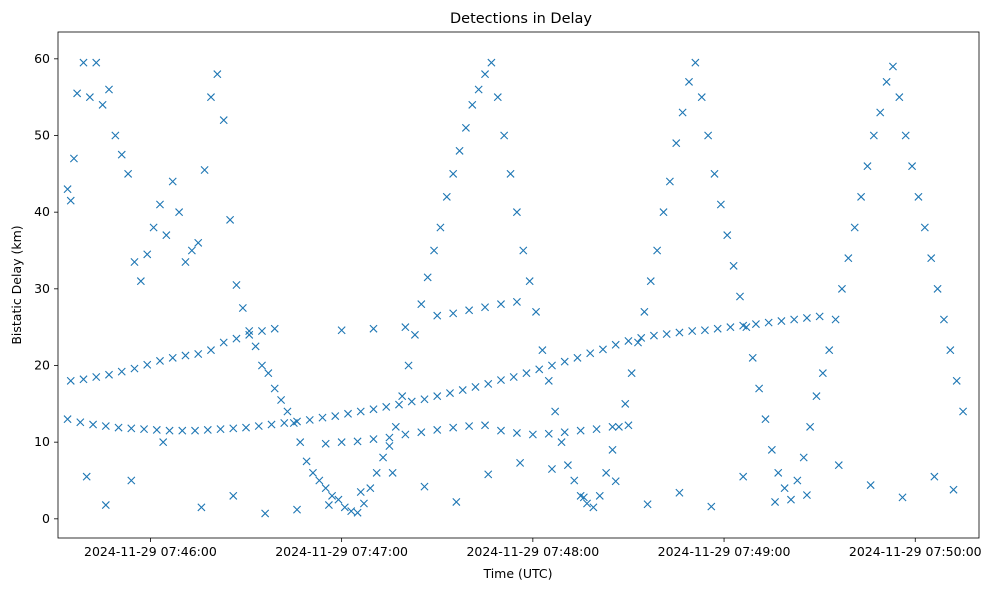  What do you see at coordinates (517, 573) in the screenshot?
I see `x-axis-label: Time (UTC)` at bounding box center [517, 573].